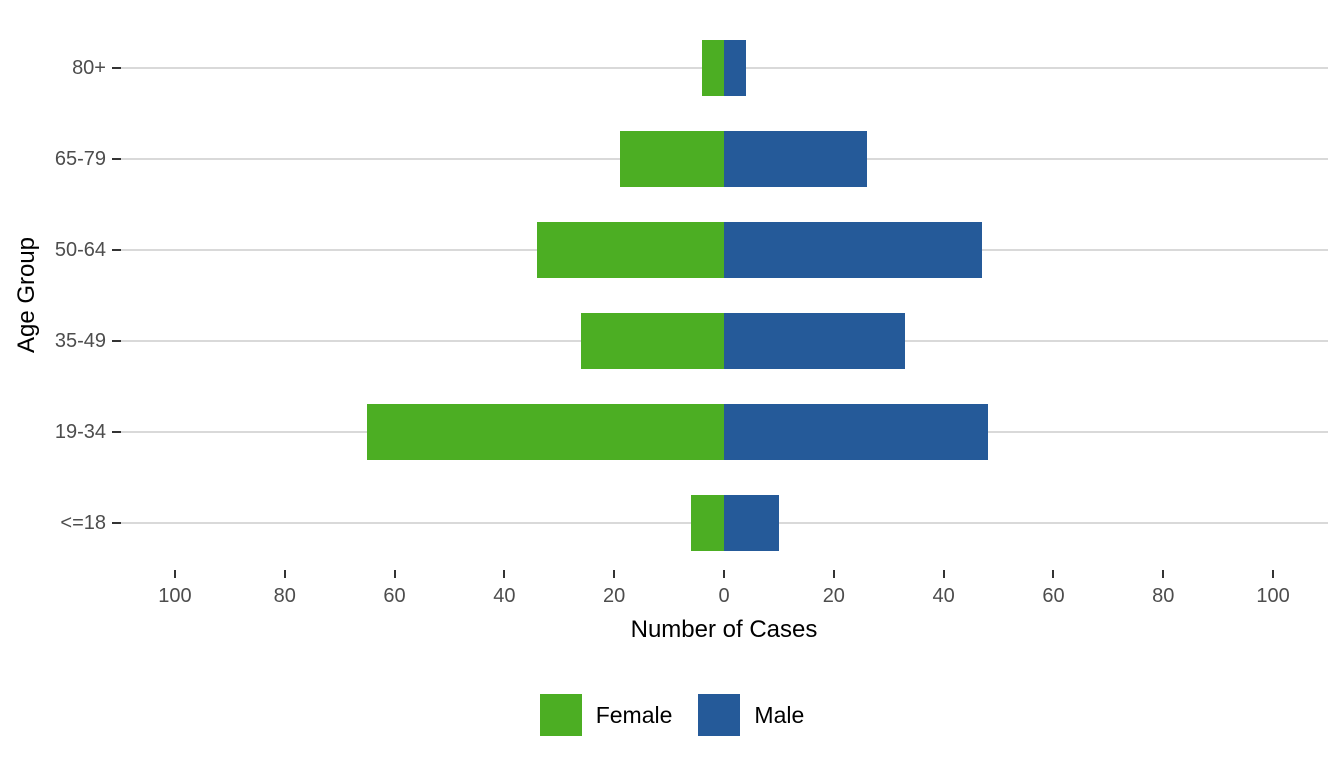  I want to click on y-tick-label: 19-34, so click(80, 431).